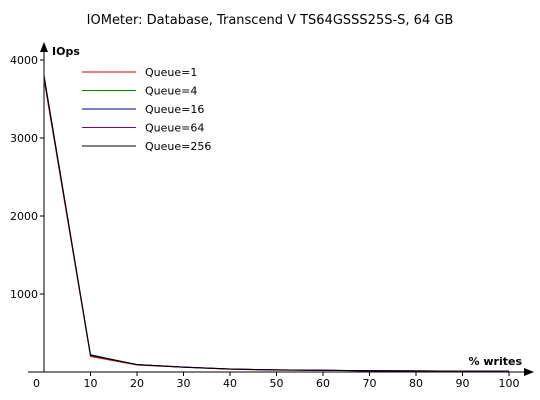  What do you see at coordinates (27, 177) in the screenshot?
I see `y-ticks: 1000 2000 3000 4000` at bounding box center [27, 177].